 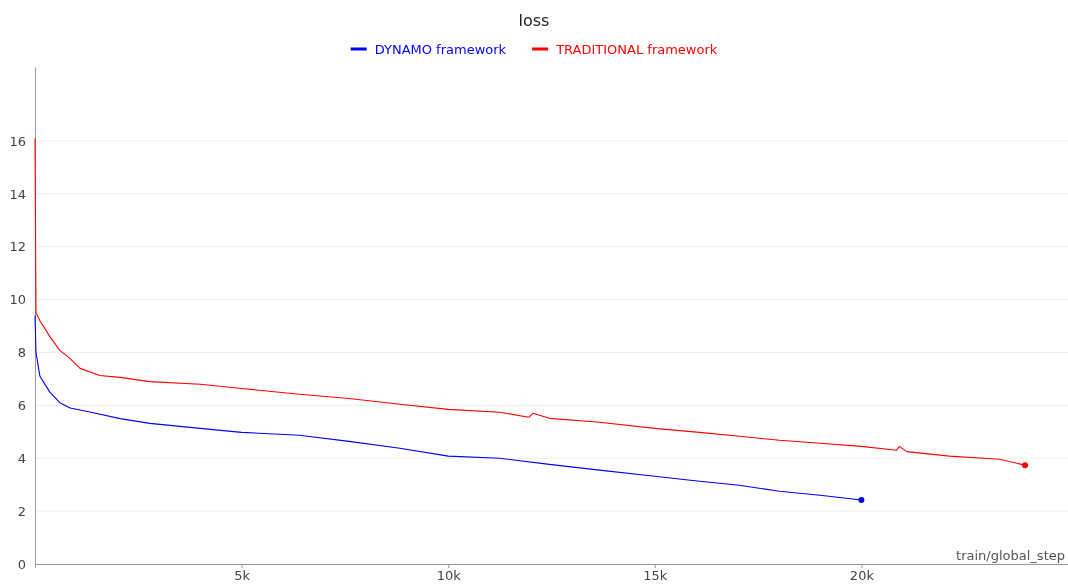 What do you see at coordinates (17, 194) in the screenshot?
I see `y-tick-label: 14` at bounding box center [17, 194].